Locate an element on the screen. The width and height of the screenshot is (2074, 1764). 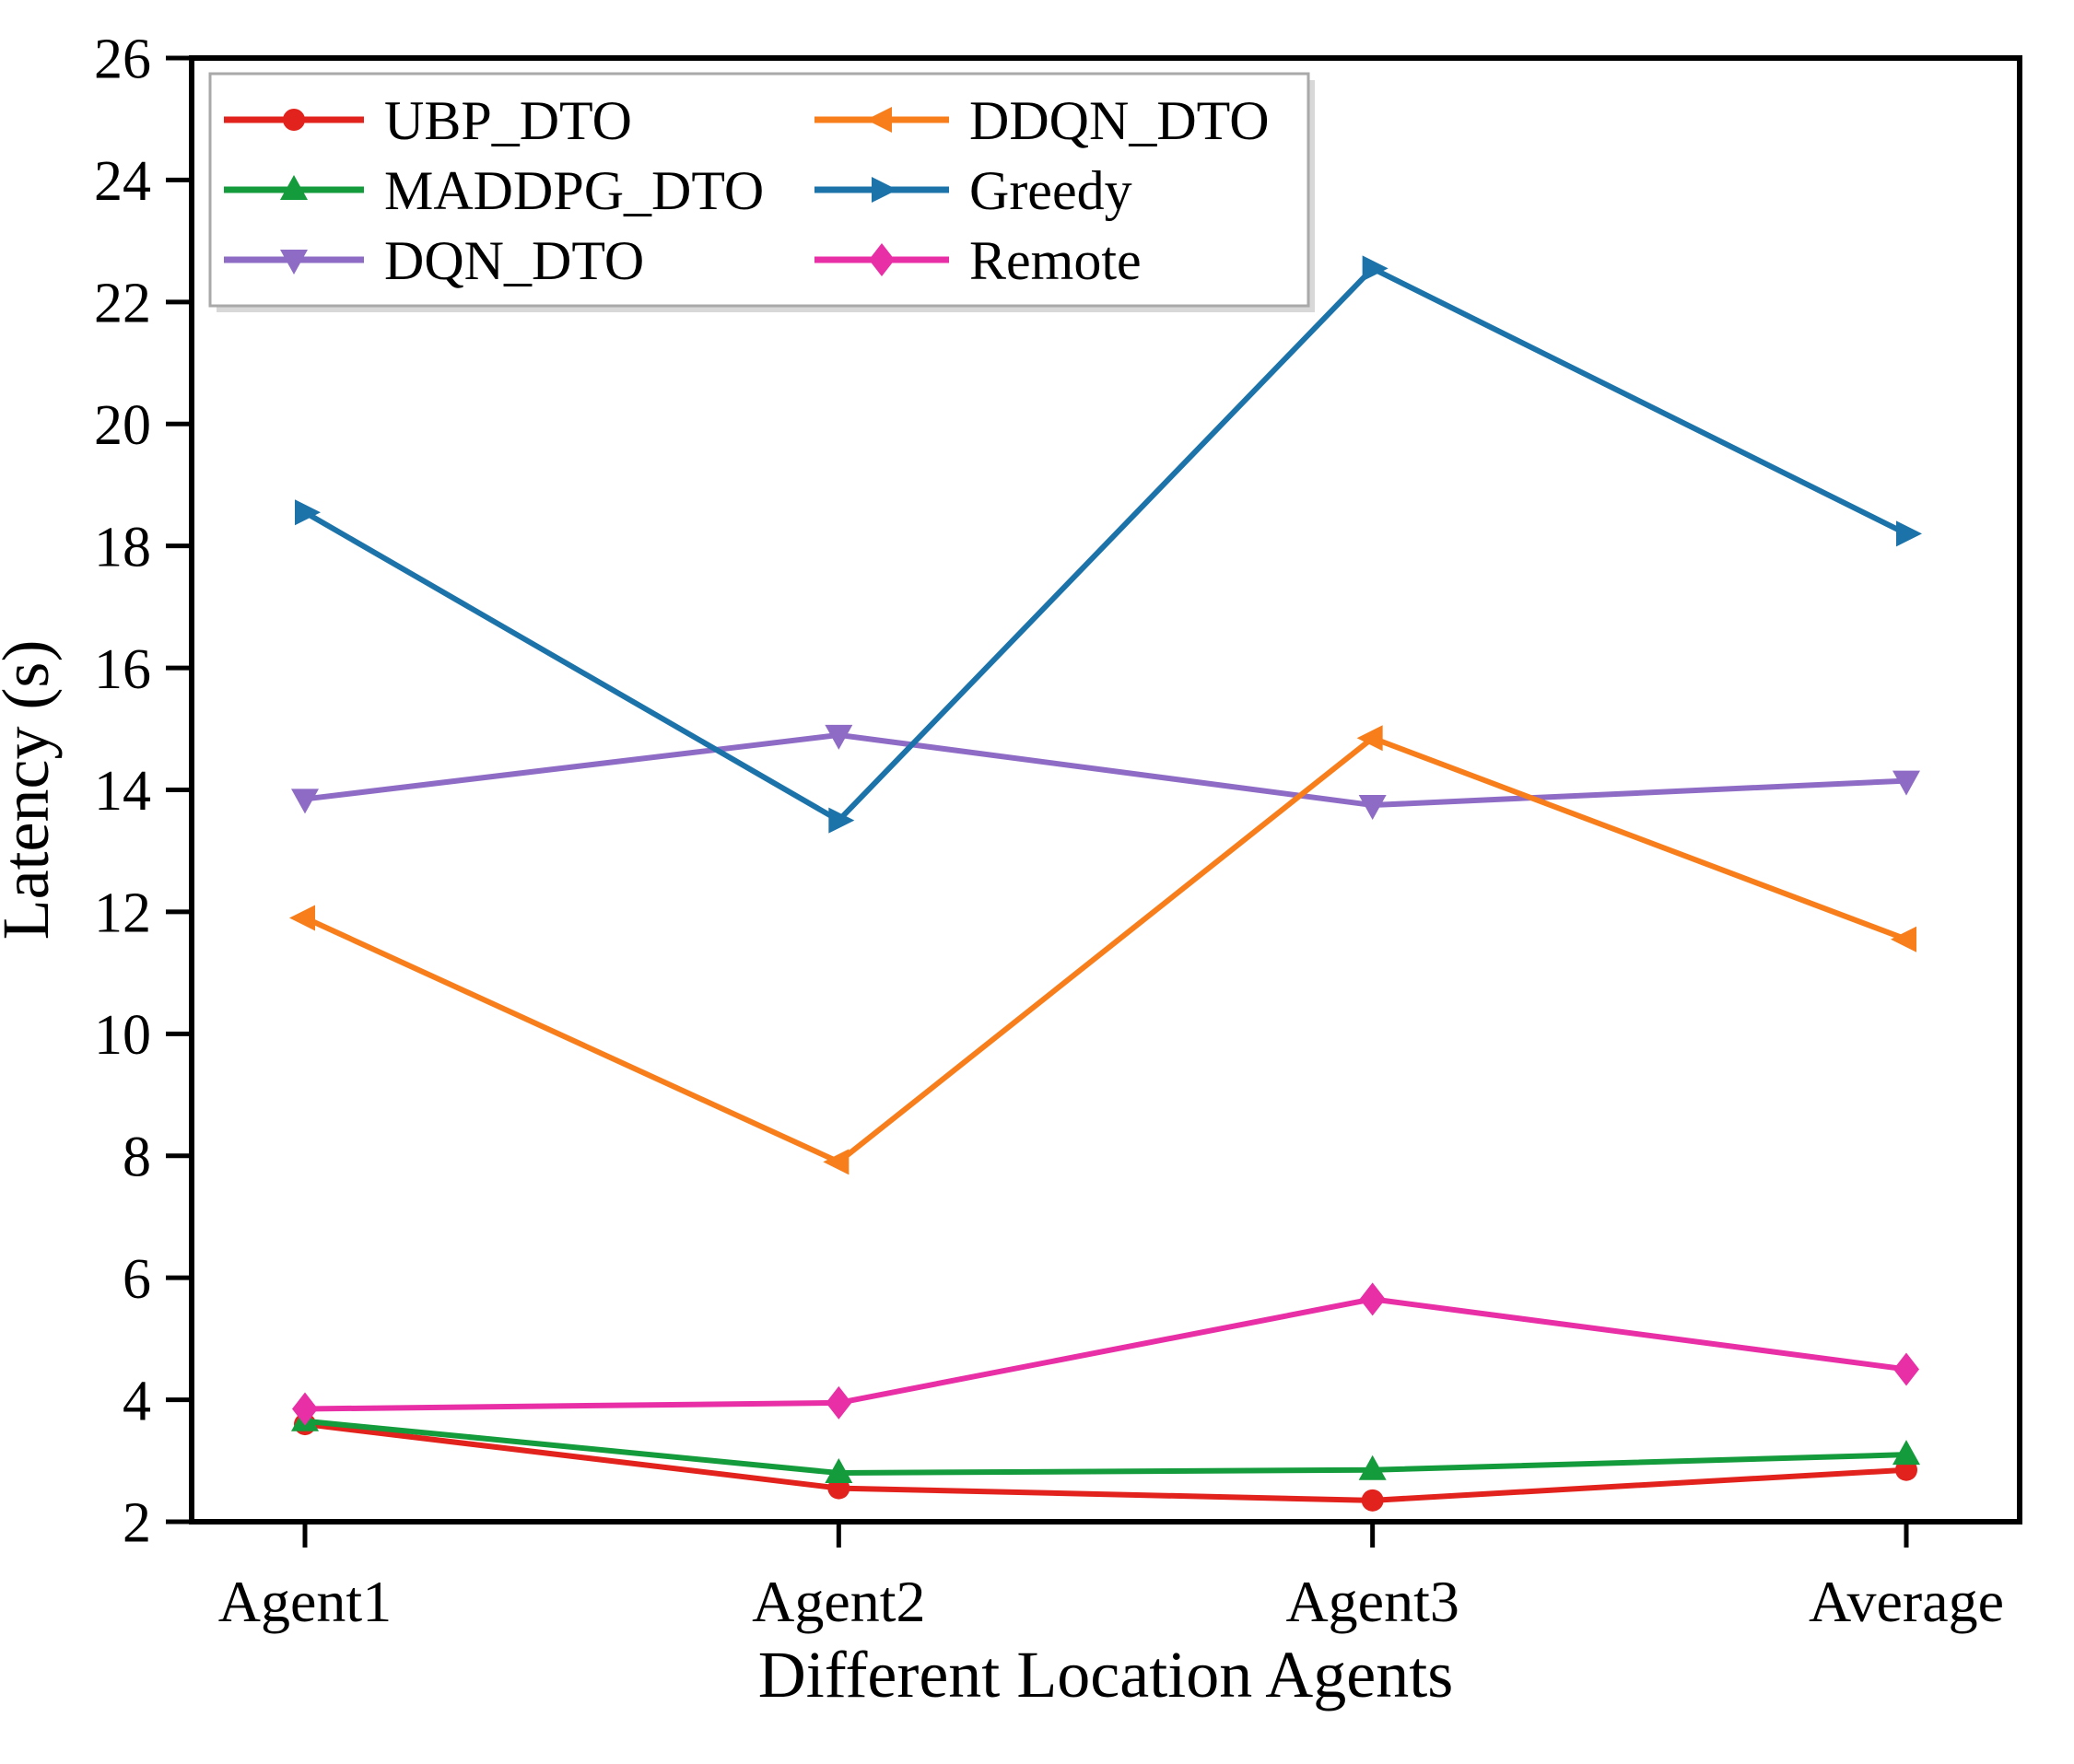
legend-label: Greedy is located at coordinates (1050, 191).